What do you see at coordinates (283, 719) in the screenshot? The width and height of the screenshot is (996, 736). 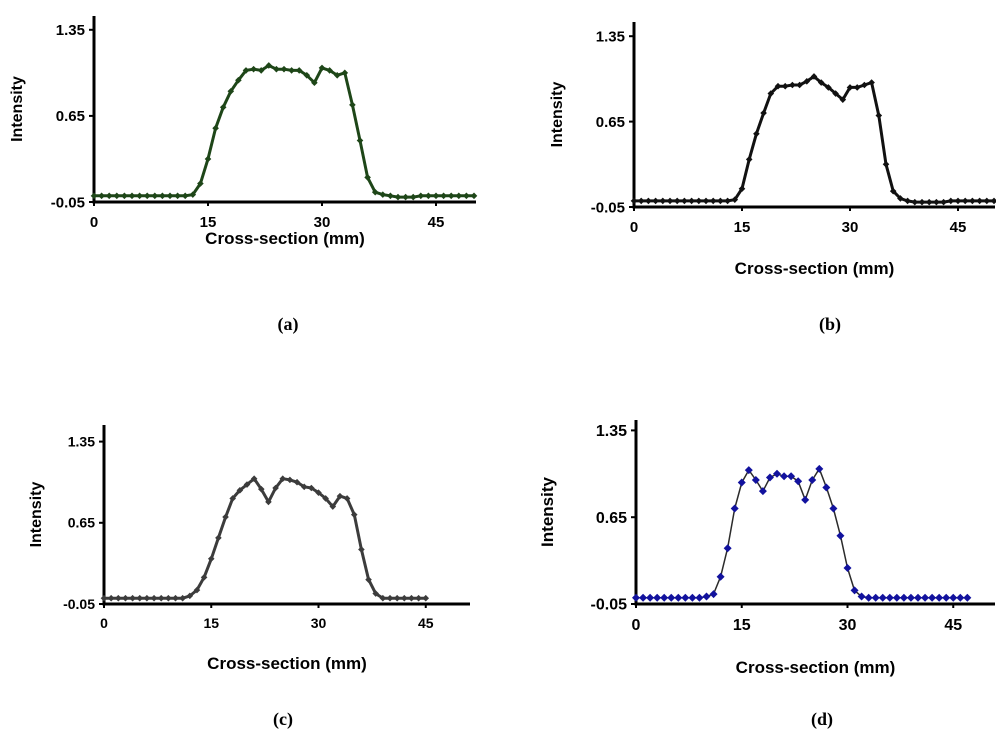 I see `panel-label-c: (c)` at bounding box center [283, 719].